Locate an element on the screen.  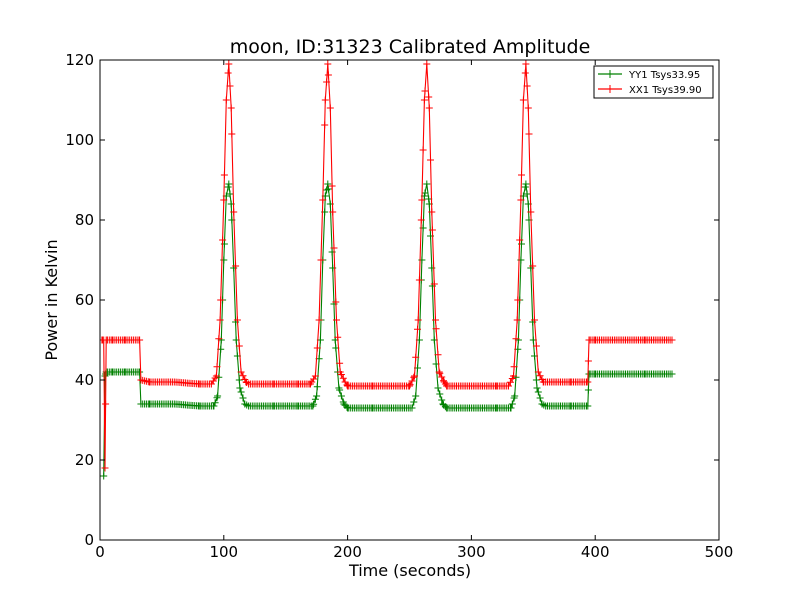
y-tick-label: 20 is located at coordinates (84, 460).